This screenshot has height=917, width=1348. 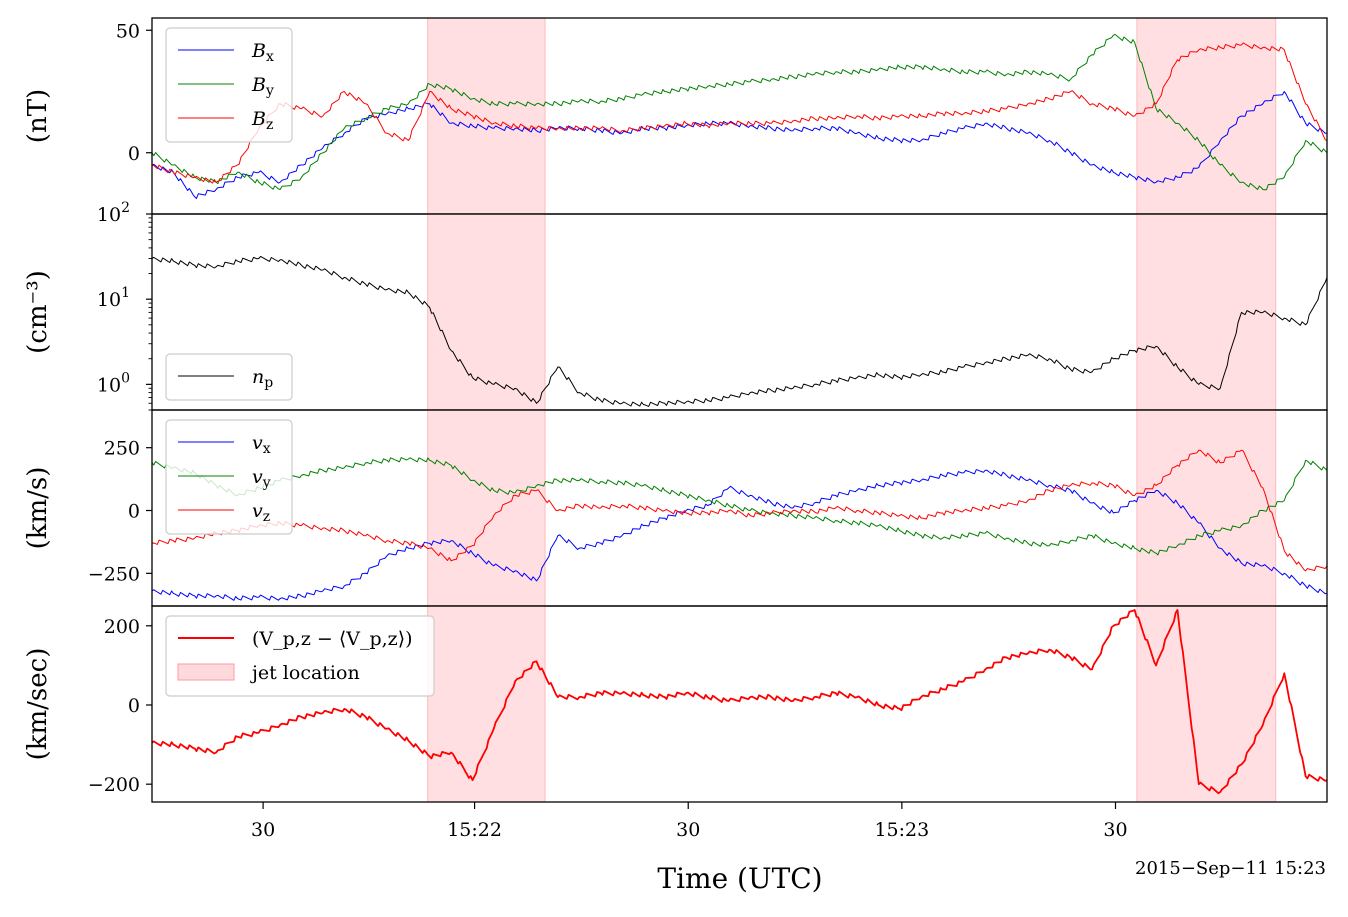 I want to click on y-tick-layer: −250 0 250, so click(x=120, y=511).